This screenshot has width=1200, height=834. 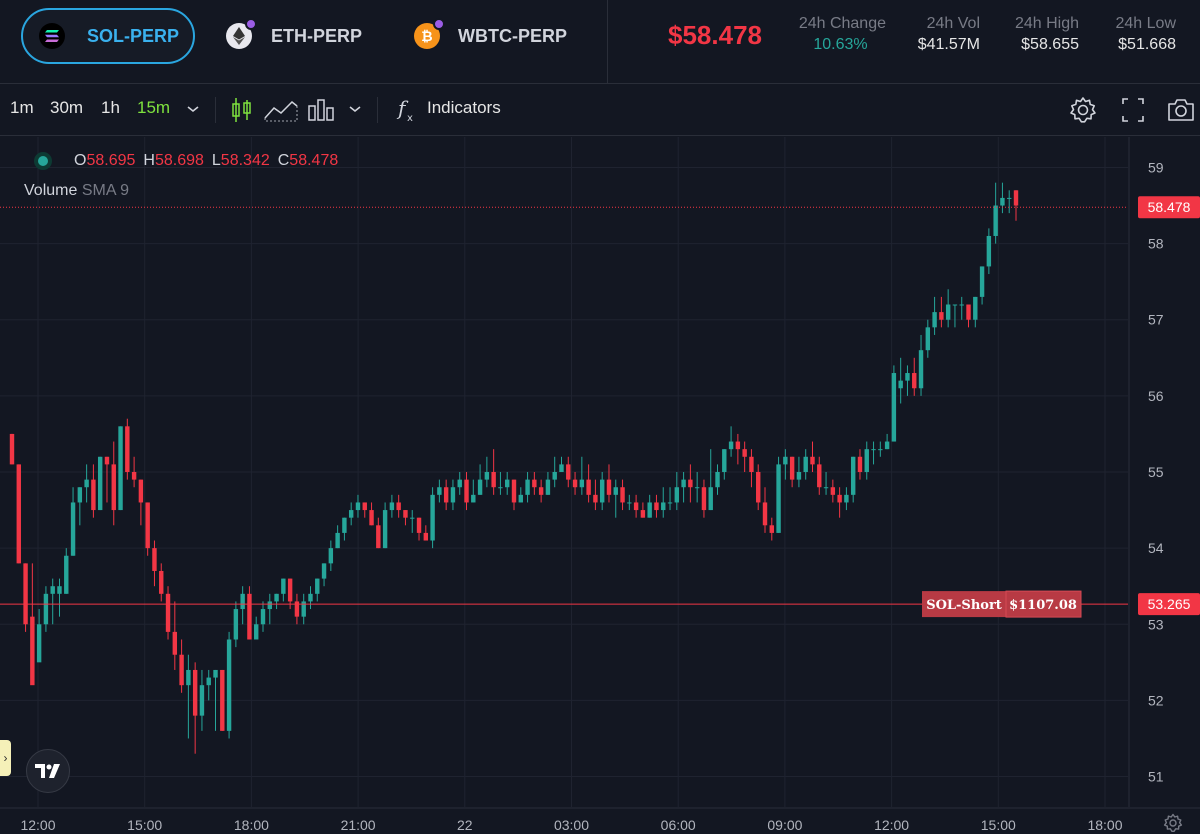 What do you see at coordinates (76, 191) in the screenshot?
I see `volume-legend: Volume SMA 9` at bounding box center [76, 191].